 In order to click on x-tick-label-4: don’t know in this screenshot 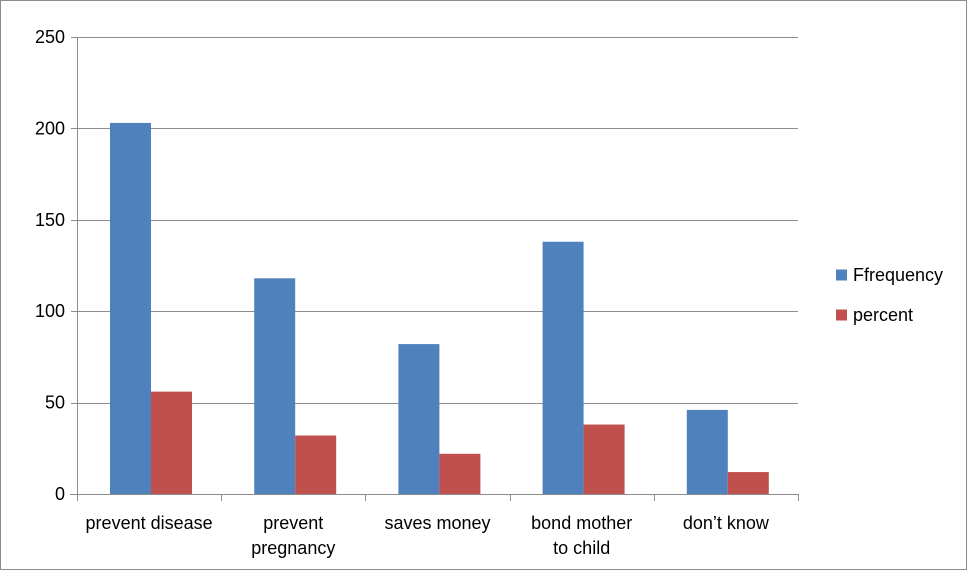, I will do `click(726, 523)`.